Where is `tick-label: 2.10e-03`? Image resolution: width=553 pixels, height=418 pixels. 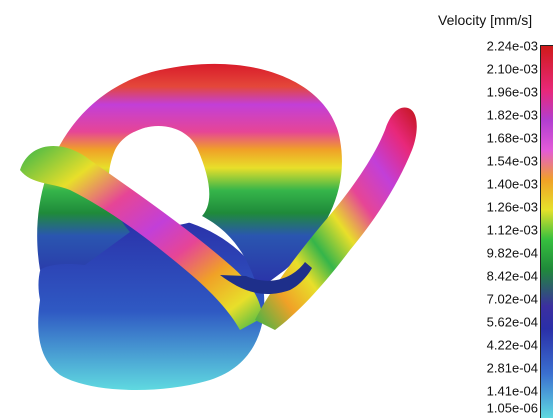
tick-label: 2.10e-03 is located at coordinates (512, 69).